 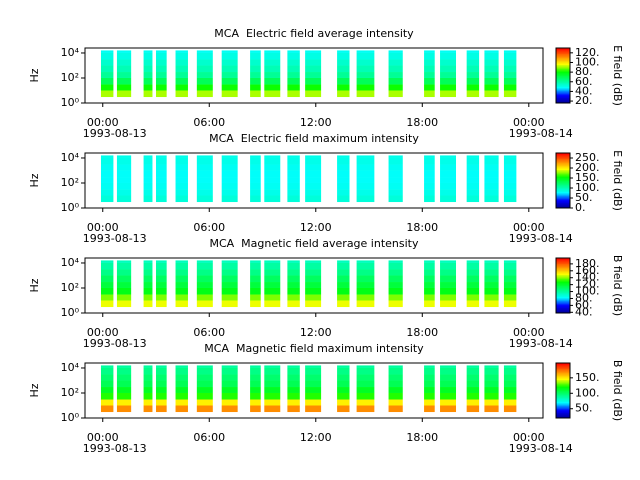 I want to click on colorbar-tick-label: 120., so click(x=587, y=52).